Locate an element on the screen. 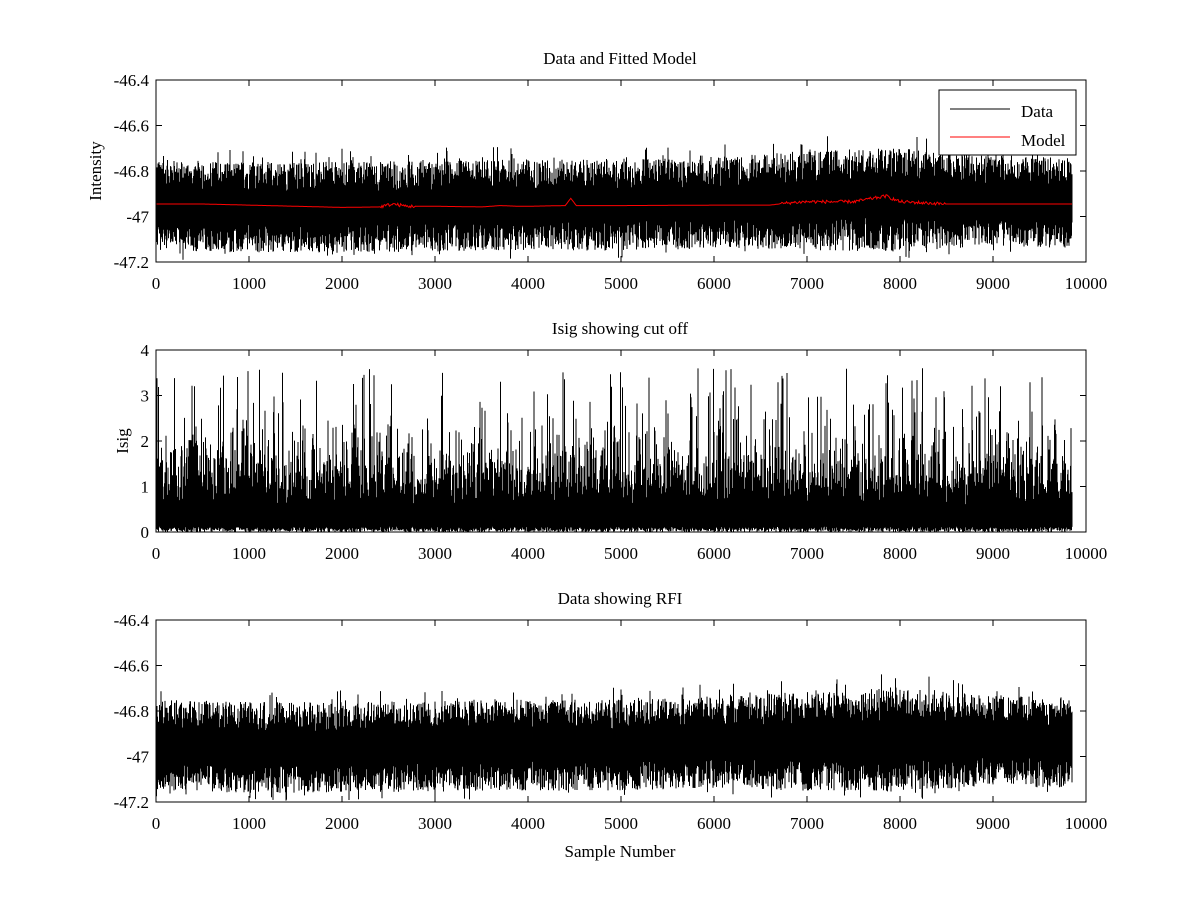  y-tick-label: 2 is located at coordinates (145, 441).